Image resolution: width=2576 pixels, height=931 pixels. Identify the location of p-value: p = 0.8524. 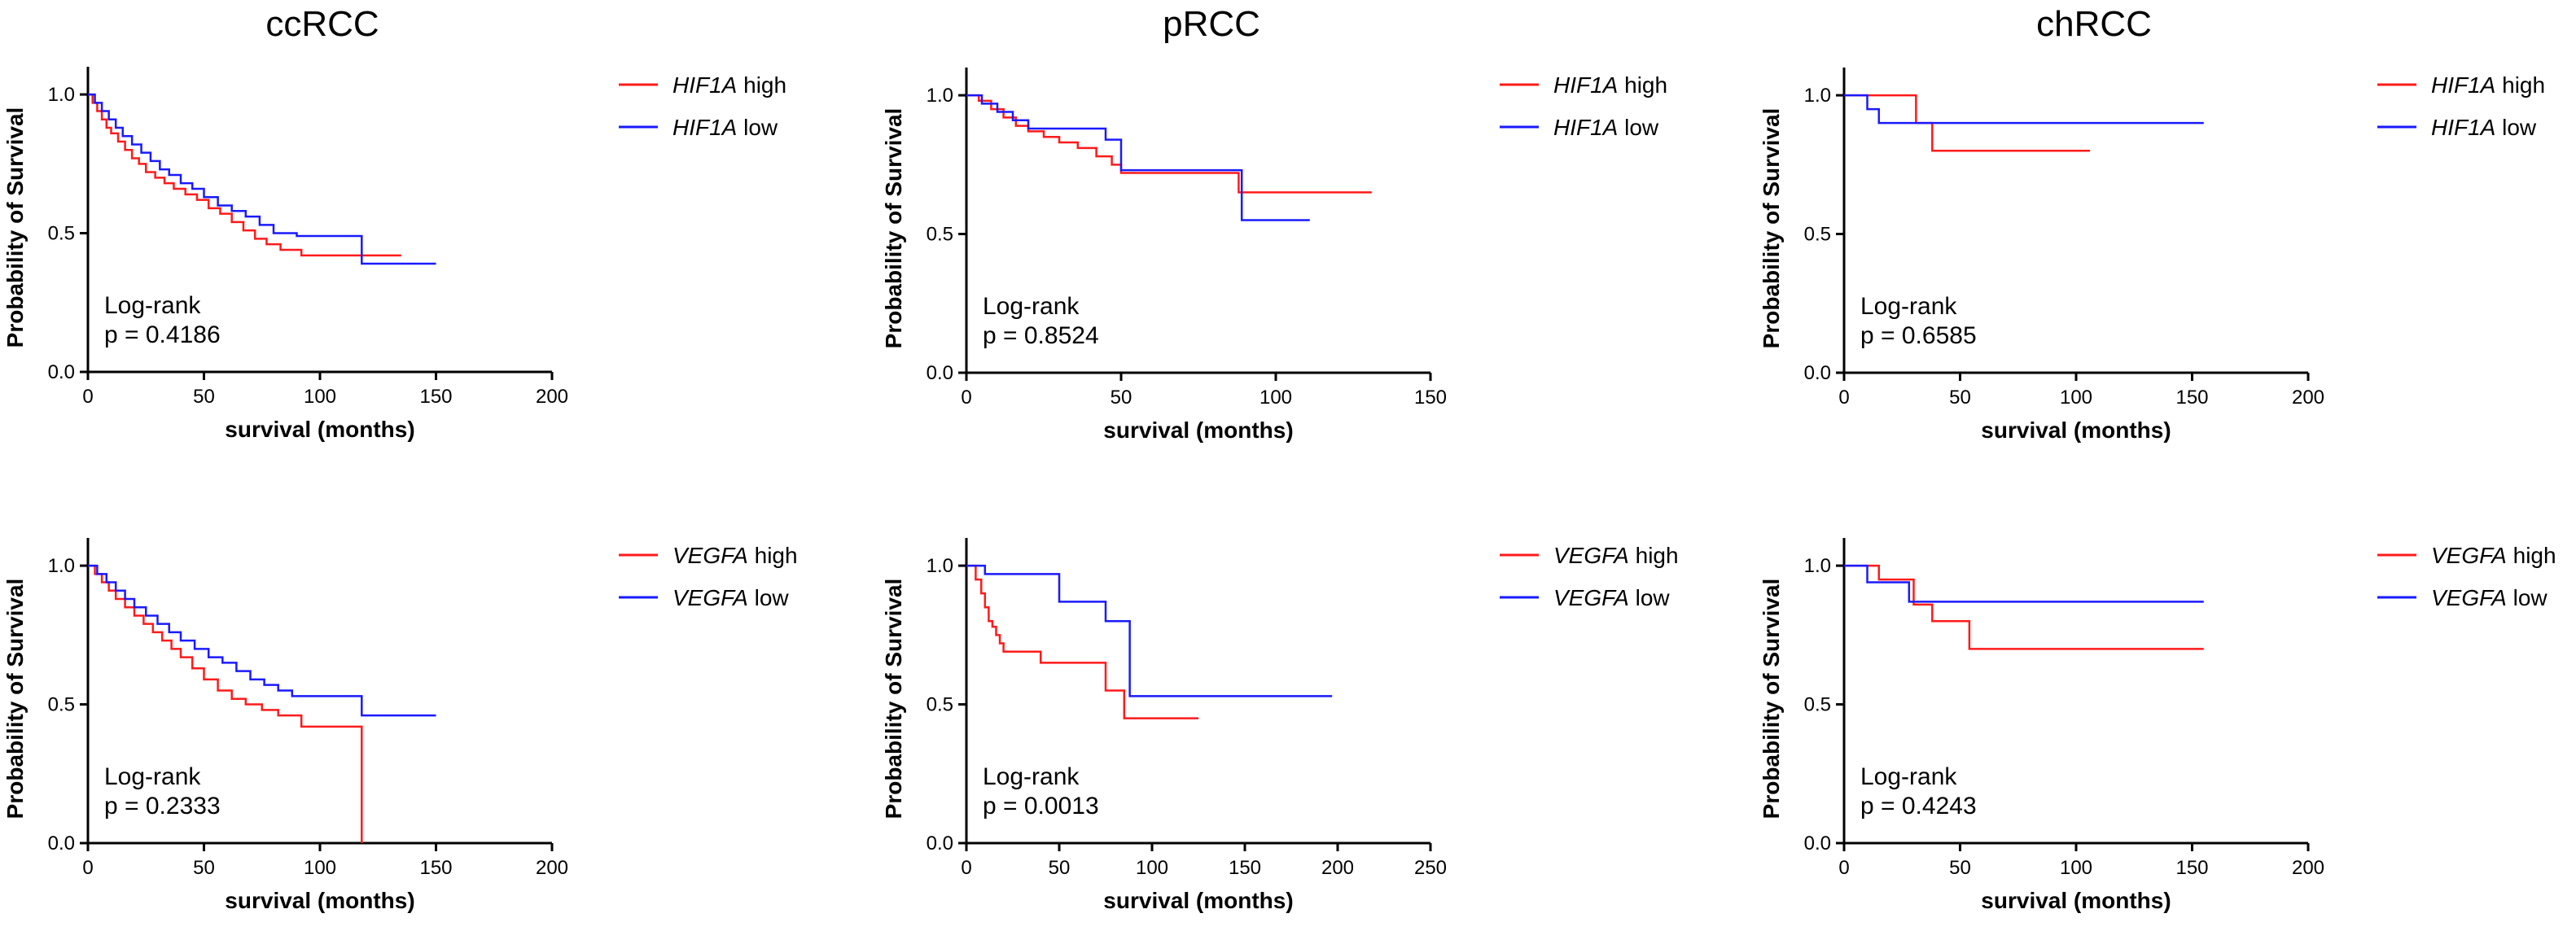
(1041, 336).